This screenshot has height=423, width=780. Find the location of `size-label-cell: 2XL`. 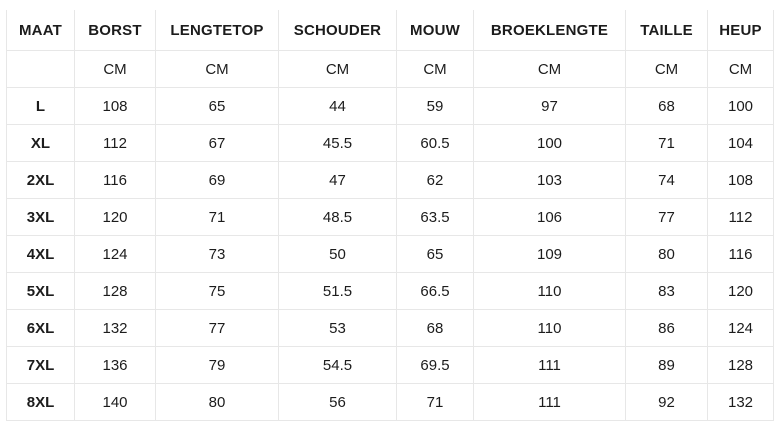

size-label-cell: 2XL is located at coordinates (40, 180).